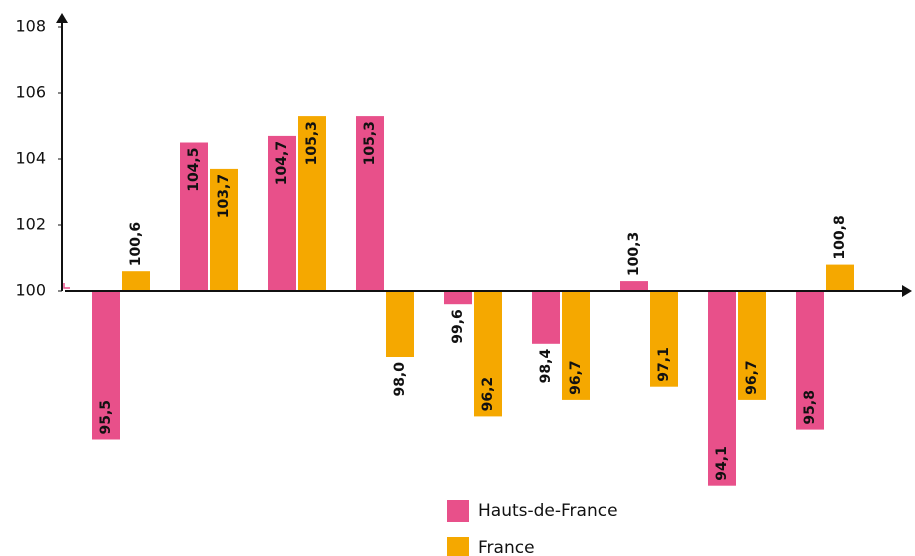  I want to click on value-label: 94,1, so click(722, 463).